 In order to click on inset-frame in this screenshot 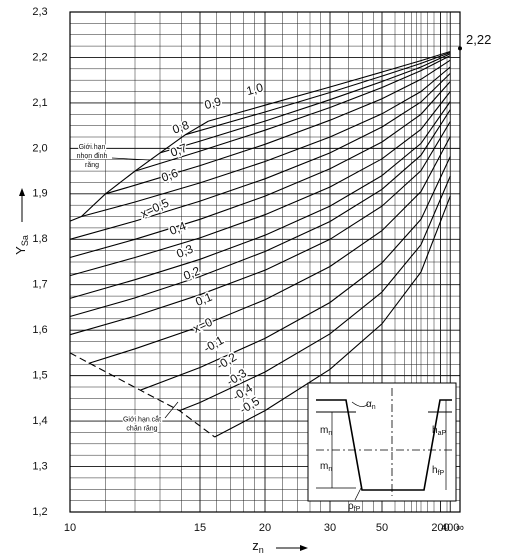, I will do `click(382, 442)`.